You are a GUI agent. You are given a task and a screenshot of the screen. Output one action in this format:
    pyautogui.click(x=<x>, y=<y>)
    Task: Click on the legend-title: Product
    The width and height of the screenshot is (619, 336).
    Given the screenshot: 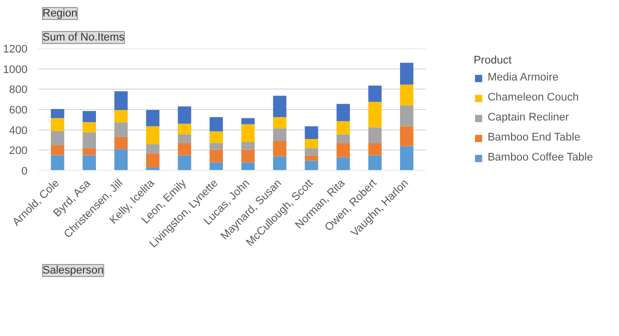 What is the action you would take?
    pyautogui.click(x=493, y=60)
    